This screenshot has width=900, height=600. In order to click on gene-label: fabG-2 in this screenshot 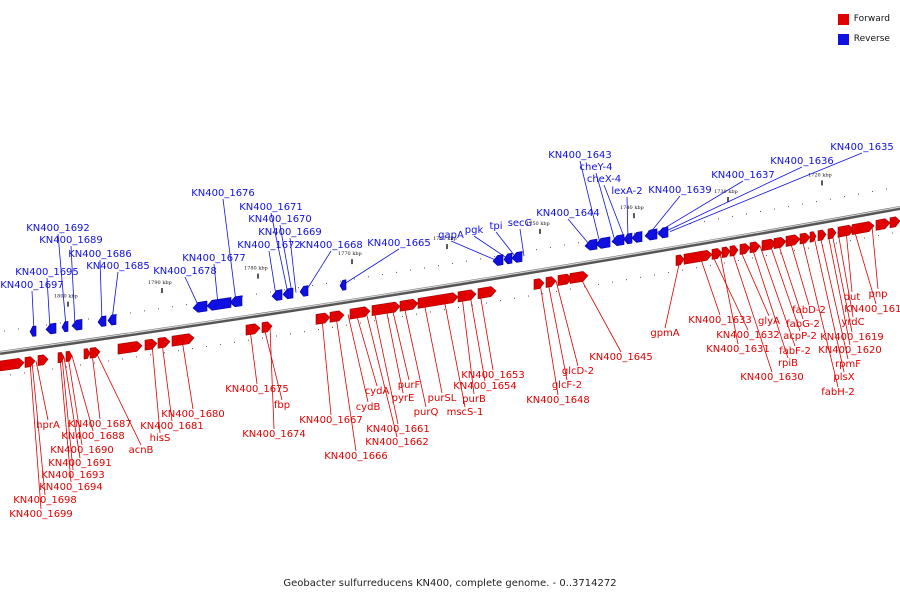, I will do `click(803, 324)`.